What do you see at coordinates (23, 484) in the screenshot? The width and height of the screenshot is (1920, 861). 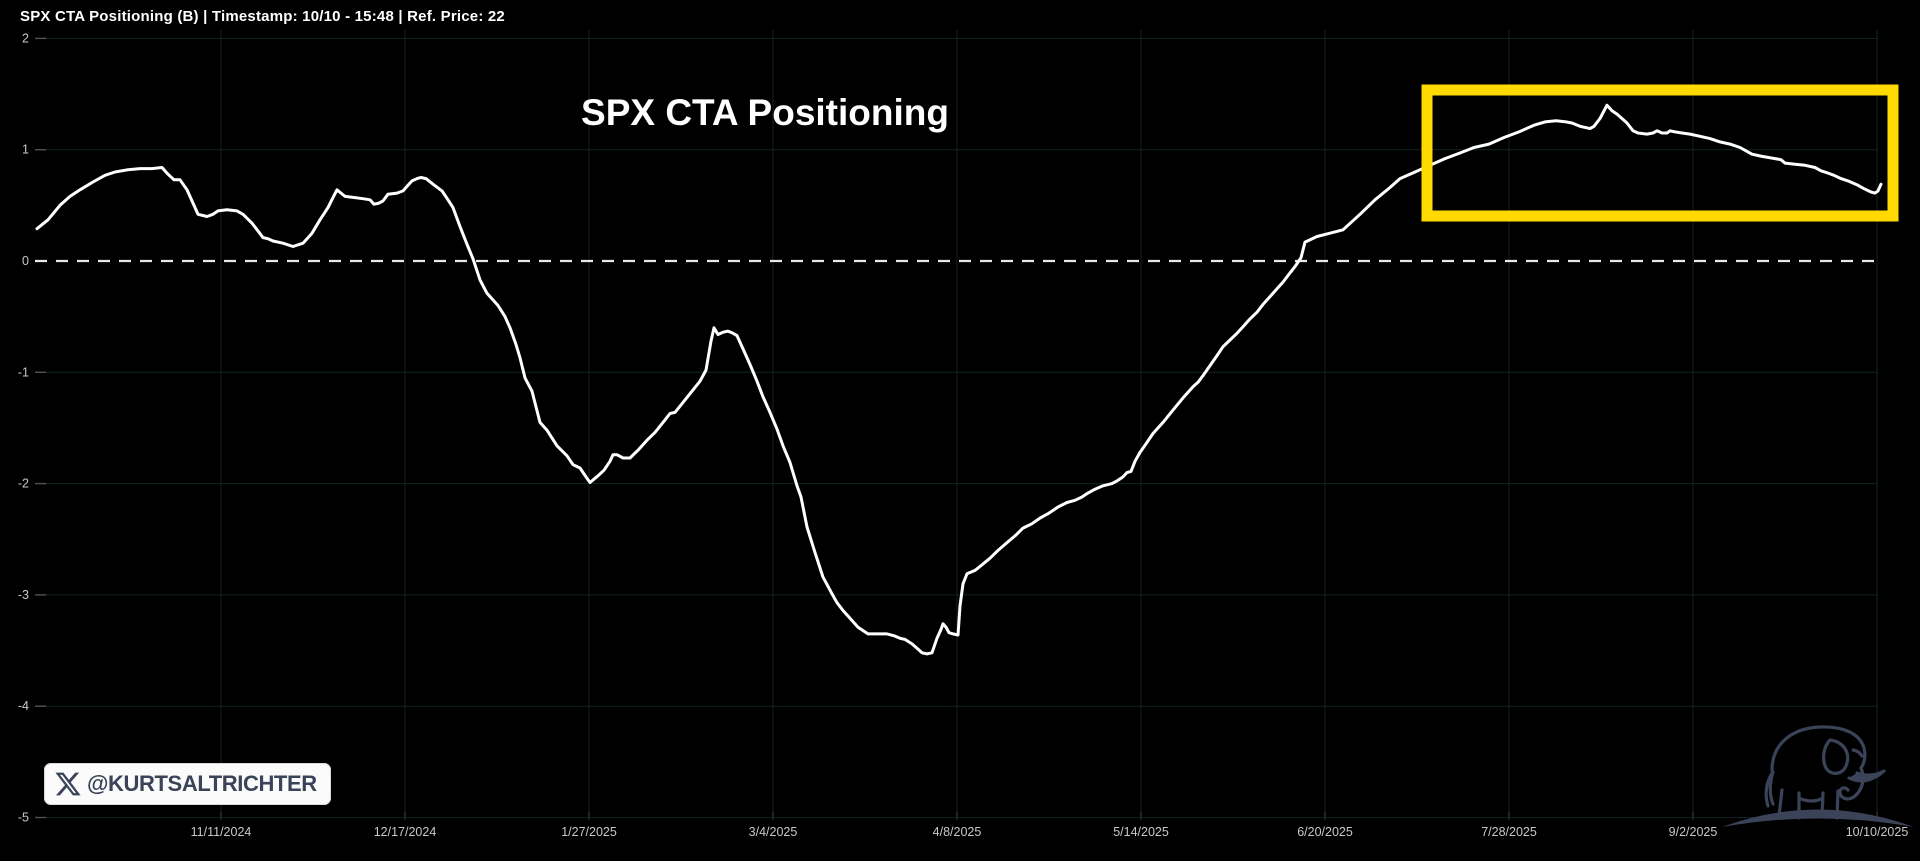 I see `y-axis-label: -2` at bounding box center [23, 484].